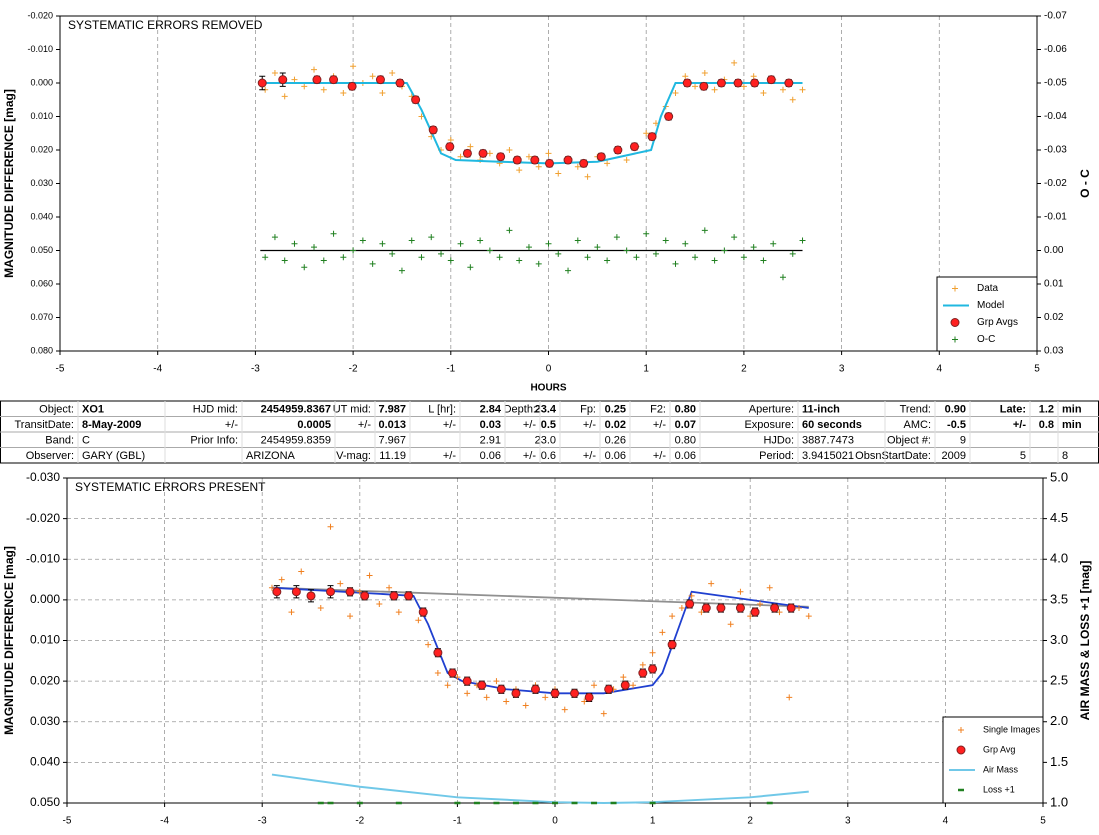 The height and width of the screenshot is (835, 1099). I want to click on x-tick-label: 1, so click(653, 821).